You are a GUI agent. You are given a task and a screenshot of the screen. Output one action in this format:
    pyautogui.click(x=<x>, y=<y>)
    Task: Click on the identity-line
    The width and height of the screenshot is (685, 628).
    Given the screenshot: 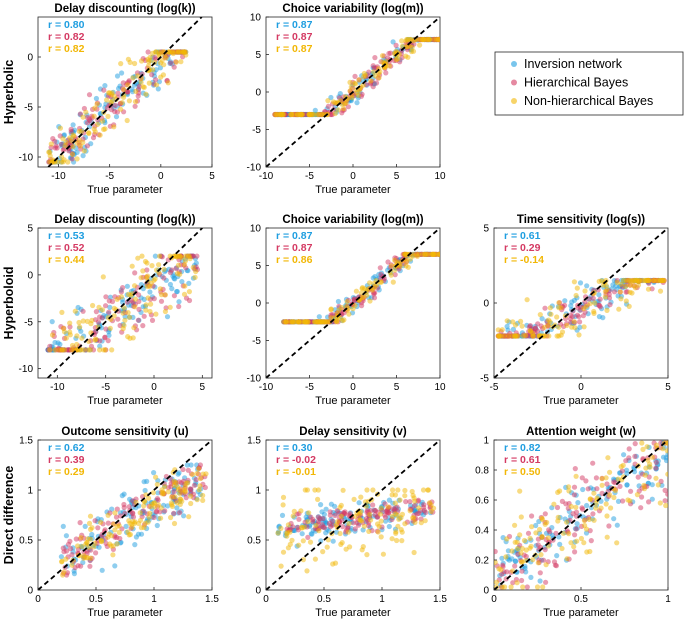 What is the action you would take?
    pyautogui.click(x=353, y=303)
    